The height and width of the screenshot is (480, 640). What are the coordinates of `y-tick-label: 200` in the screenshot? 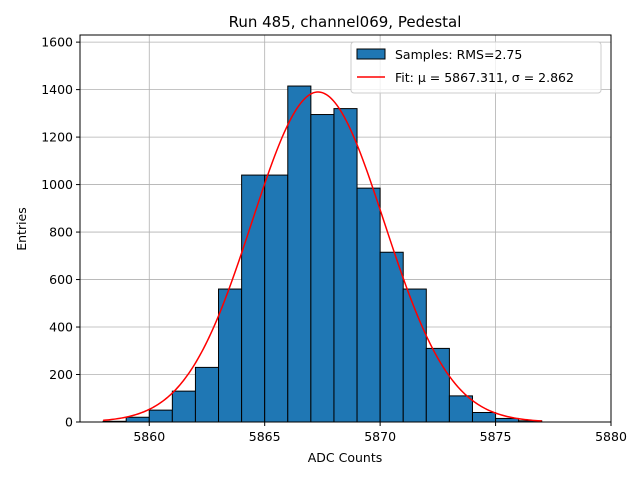 It's located at (61, 374).